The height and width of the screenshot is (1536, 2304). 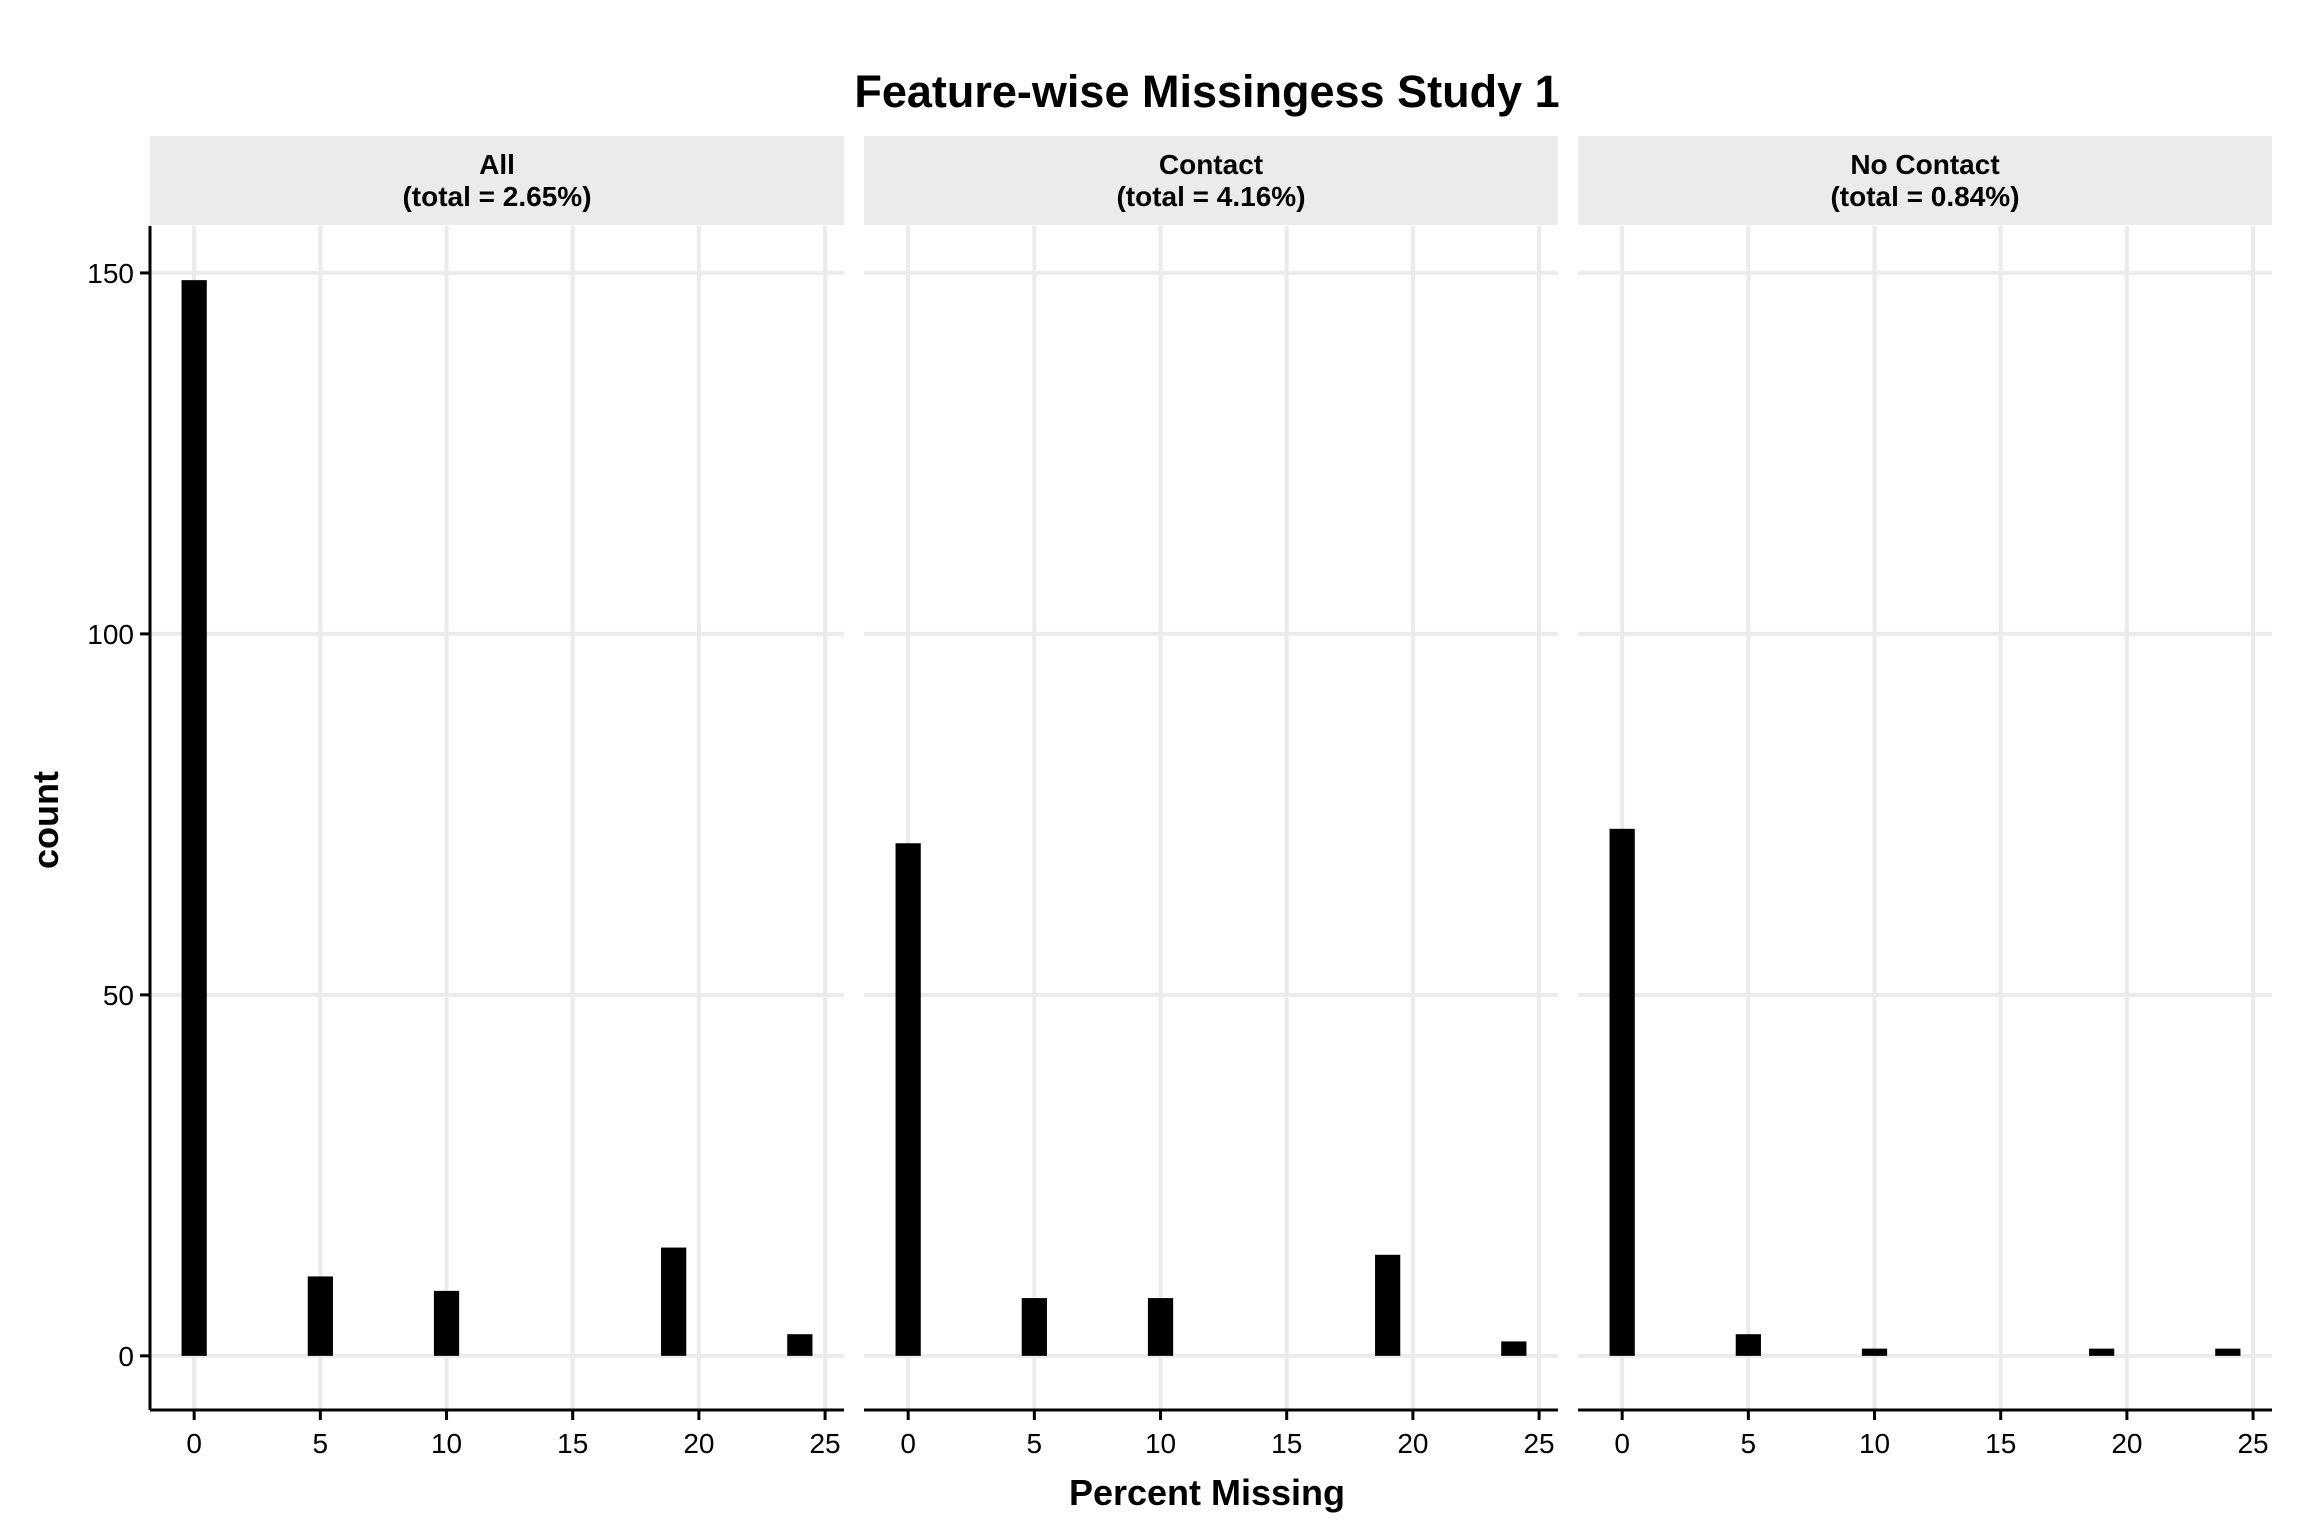 What do you see at coordinates (119, 818) in the screenshot?
I see `y-axis: 0 50 100 150` at bounding box center [119, 818].